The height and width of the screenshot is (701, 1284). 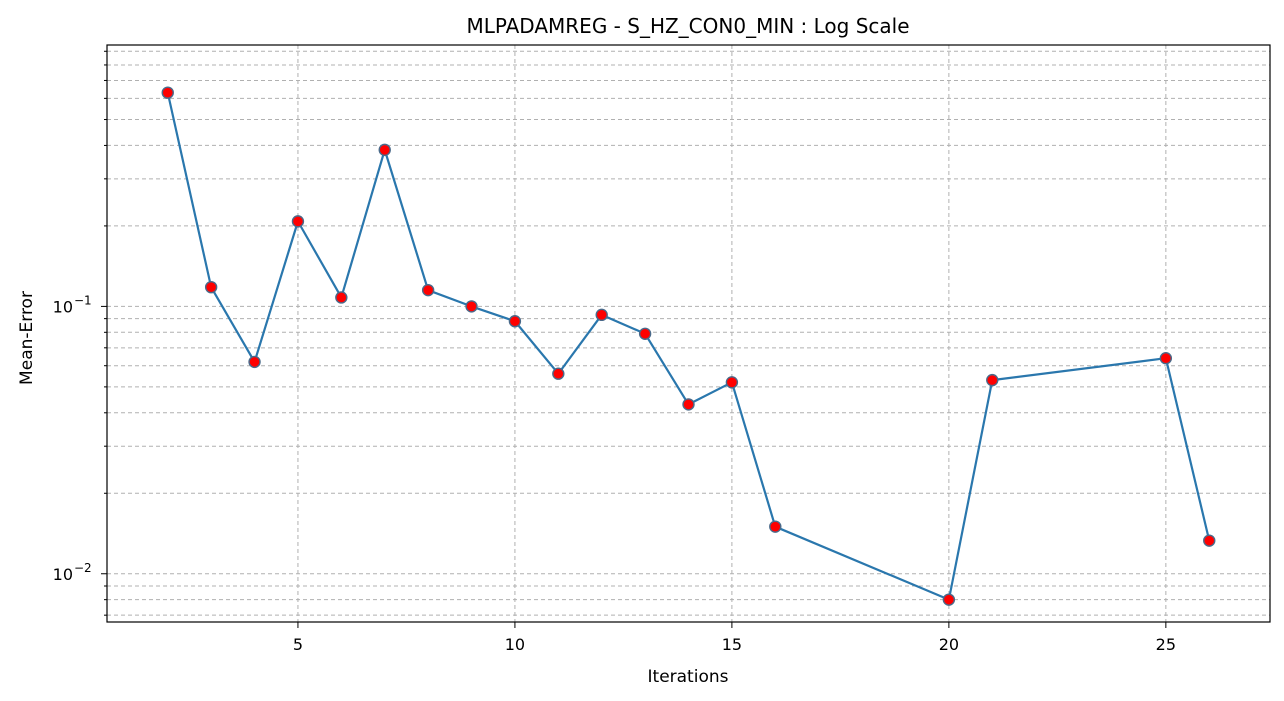 I want to click on chart-title: MLPADAMREG - S_HZ_CON0_MIN : Log Scale, so click(x=687, y=26).